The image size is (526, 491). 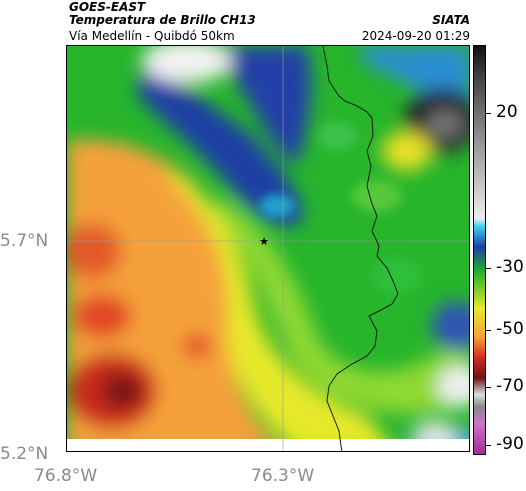 I want to click on satellite-name: GOES-EAST, so click(x=107, y=7).